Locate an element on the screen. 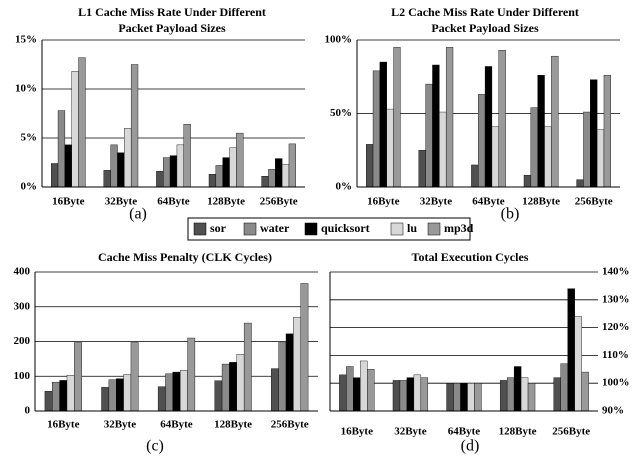 The height and width of the screenshot is (462, 633). legend-label: quicksort is located at coordinates (345, 228).